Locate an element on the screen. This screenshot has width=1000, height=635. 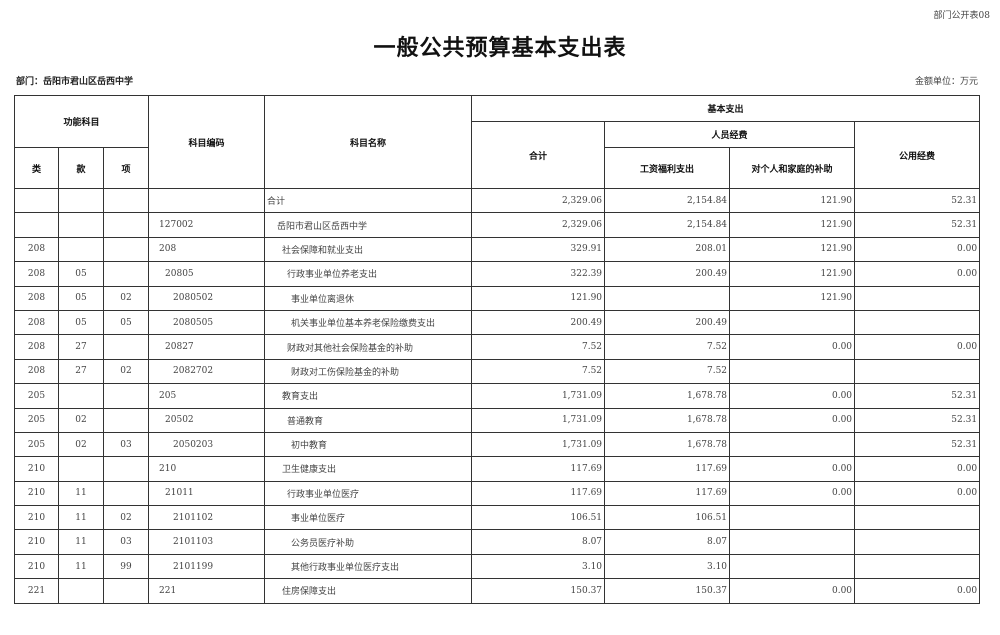
cell-total: 8.07 is located at coordinates (538, 542).